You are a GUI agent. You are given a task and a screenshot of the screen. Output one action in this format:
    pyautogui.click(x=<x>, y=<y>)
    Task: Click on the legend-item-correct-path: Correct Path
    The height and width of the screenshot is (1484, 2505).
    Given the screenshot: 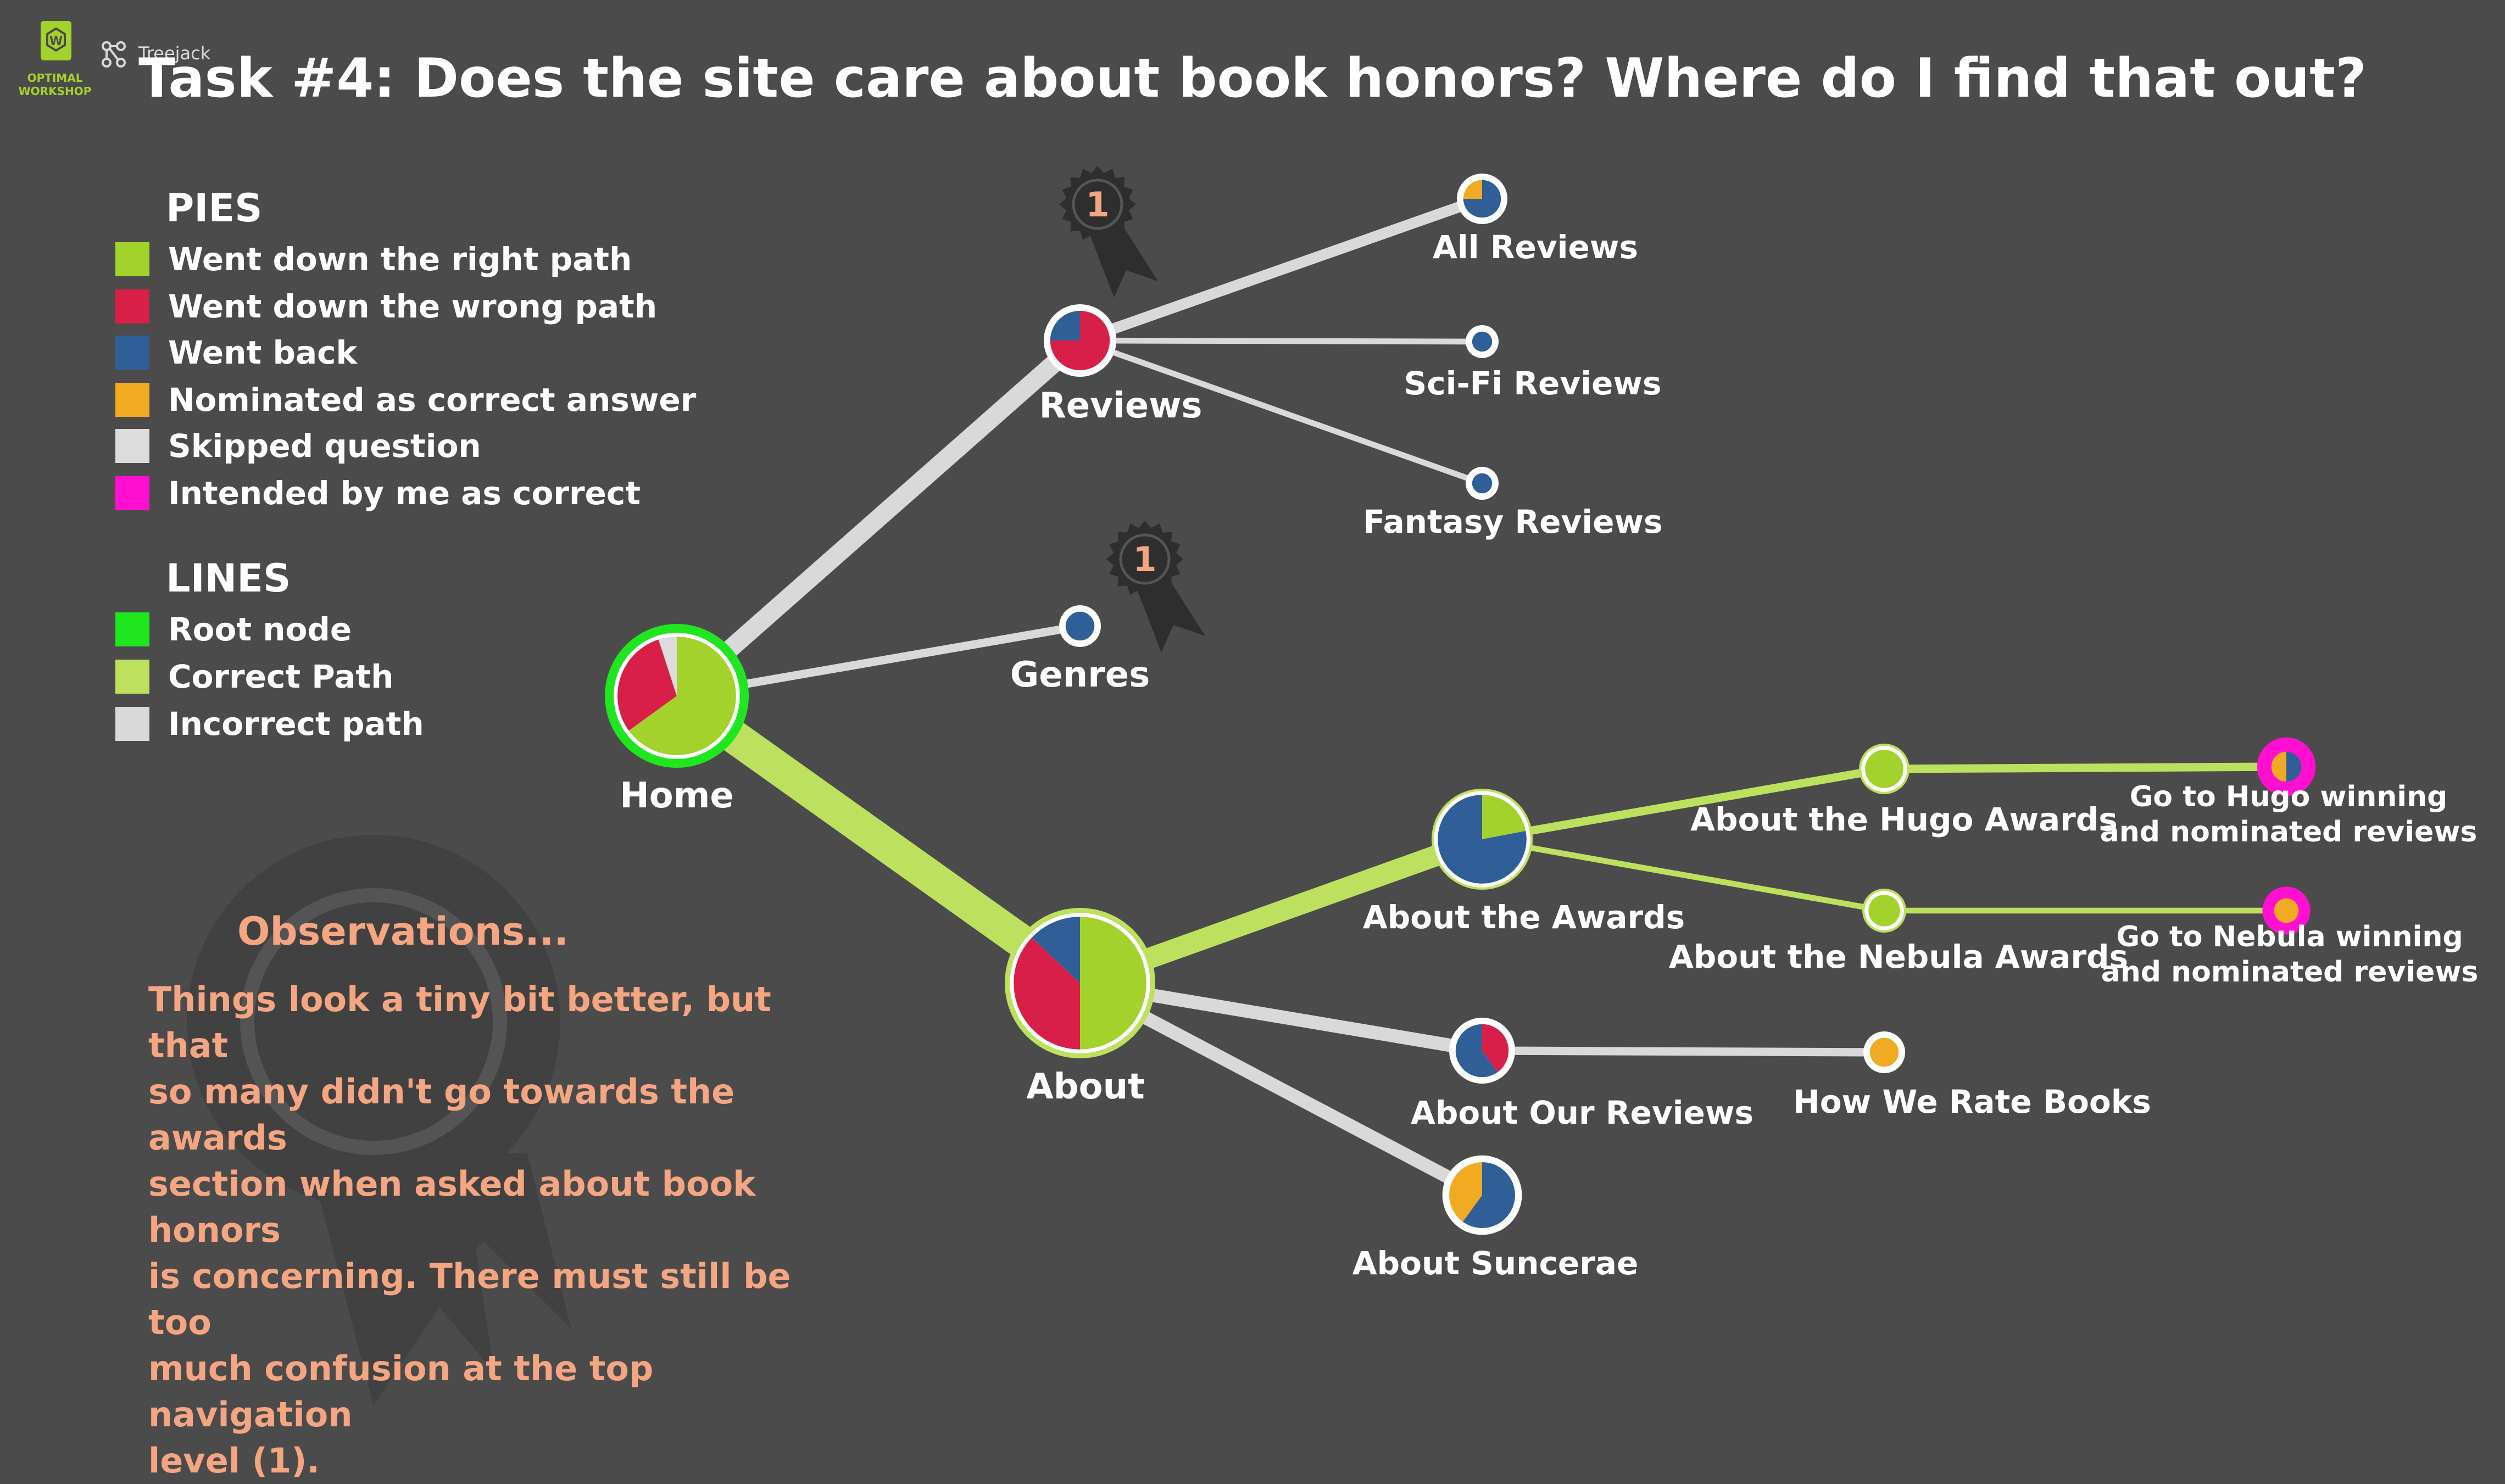 What is the action you would take?
    pyautogui.click(x=254, y=677)
    